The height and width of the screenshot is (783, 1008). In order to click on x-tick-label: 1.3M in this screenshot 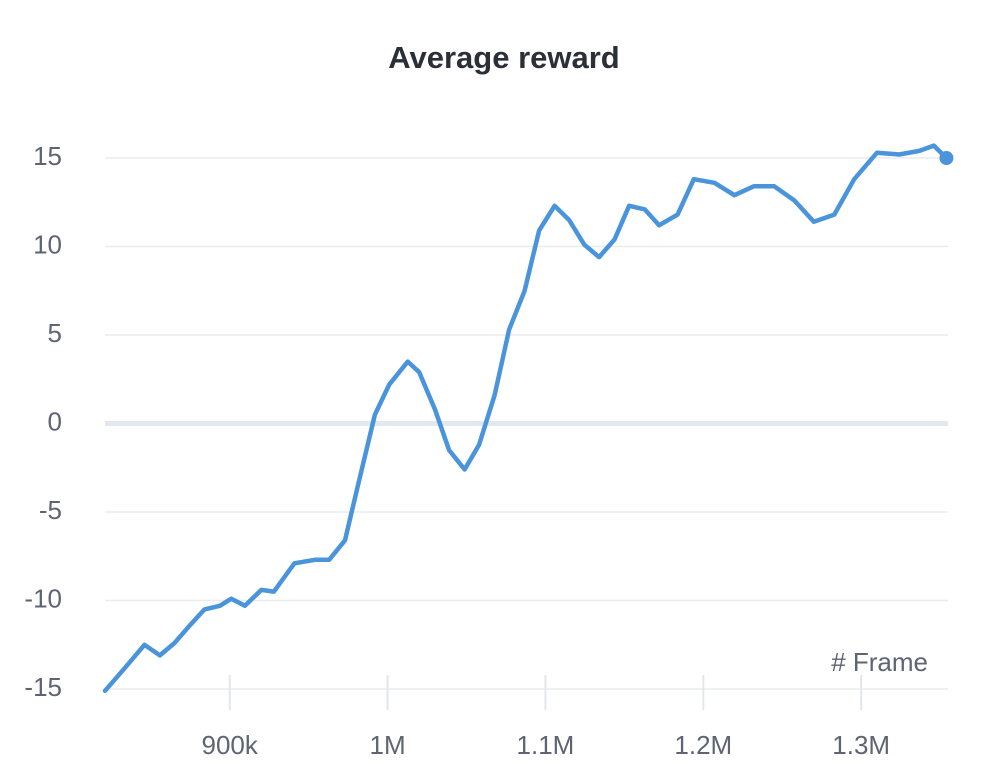, I will do `click(861, 745)`.